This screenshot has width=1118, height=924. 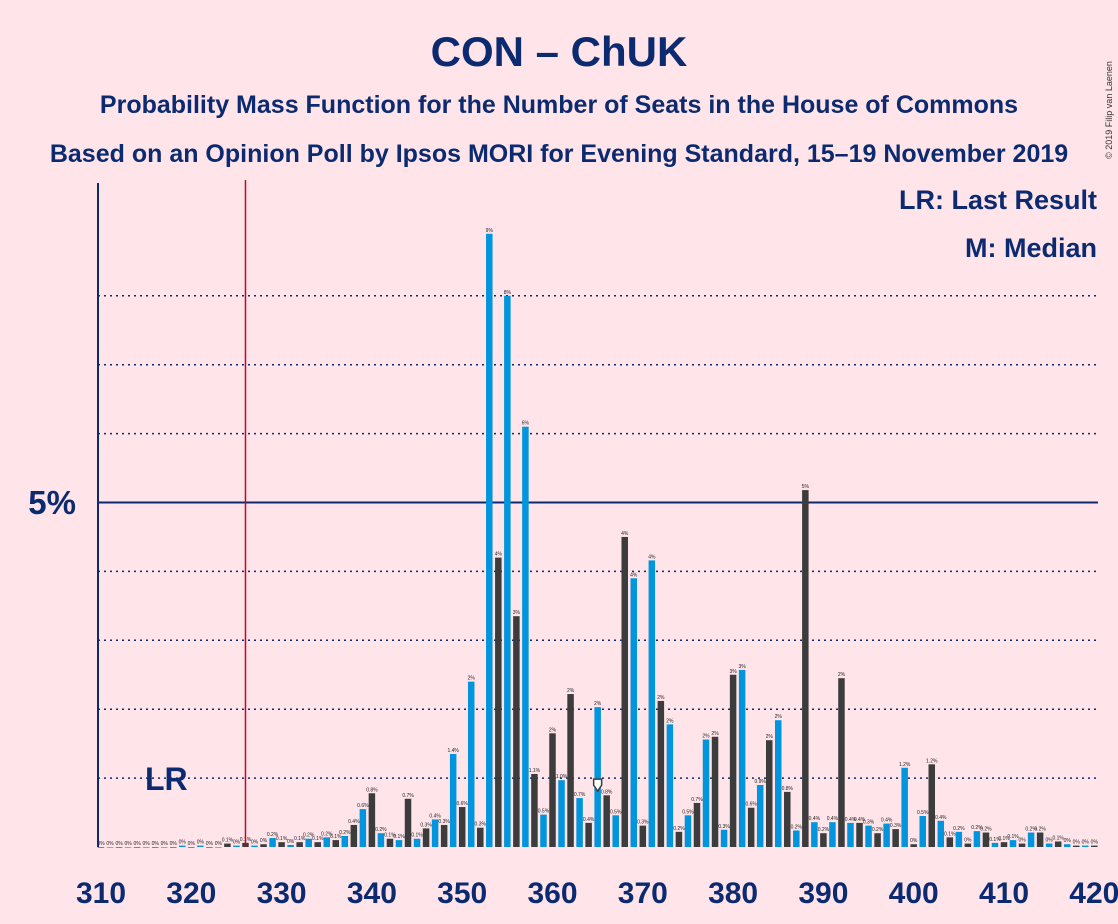 I want to click on bar-label-413: 0.2%, so click(x=1031, y=830).